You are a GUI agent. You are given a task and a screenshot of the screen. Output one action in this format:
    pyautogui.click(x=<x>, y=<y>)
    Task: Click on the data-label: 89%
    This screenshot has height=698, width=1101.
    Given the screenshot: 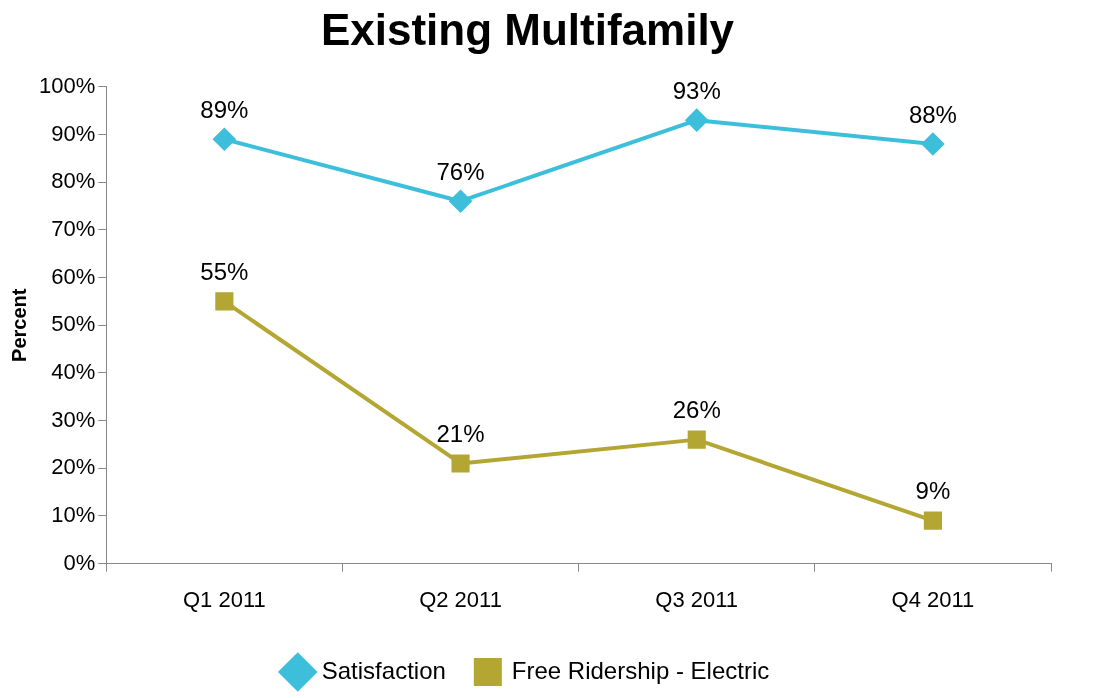 What is the action you would take?
    pyautogui.click(x=224, y=109)
    